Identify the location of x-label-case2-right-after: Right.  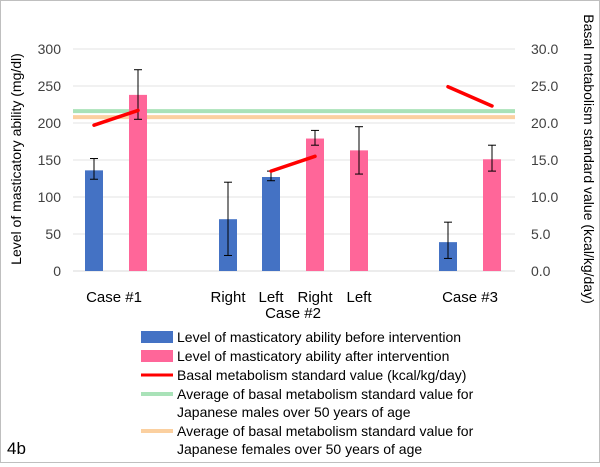
(315, 297).